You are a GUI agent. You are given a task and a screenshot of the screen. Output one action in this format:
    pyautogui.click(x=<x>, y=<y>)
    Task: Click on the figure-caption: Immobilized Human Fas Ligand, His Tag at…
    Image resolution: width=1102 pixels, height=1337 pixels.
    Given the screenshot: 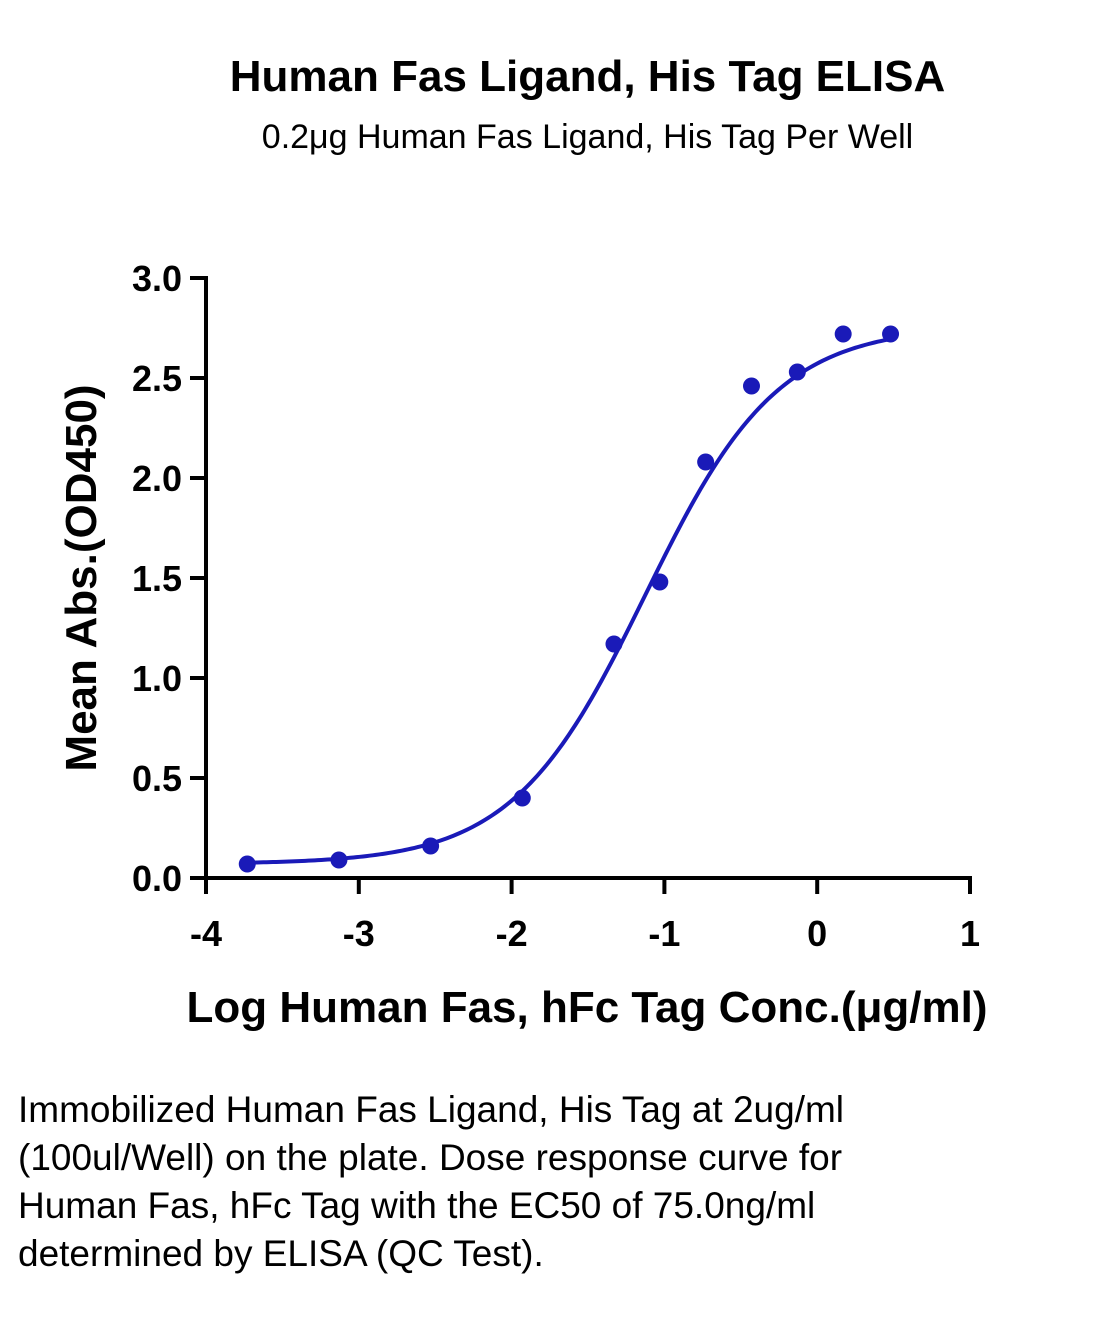 What is the action you would take?
    pyautogui.click(x=431, y=1181)
    